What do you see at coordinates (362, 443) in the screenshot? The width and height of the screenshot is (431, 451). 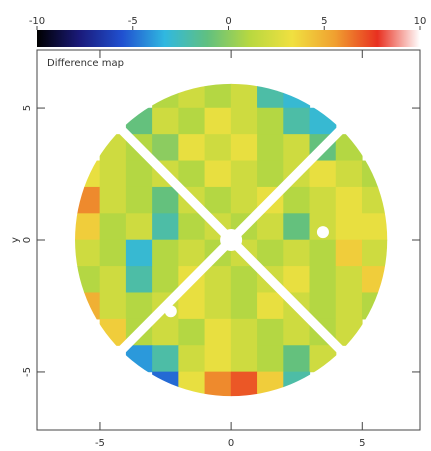 I see `x-tick-label: 5` at bounding box center [362, 443].